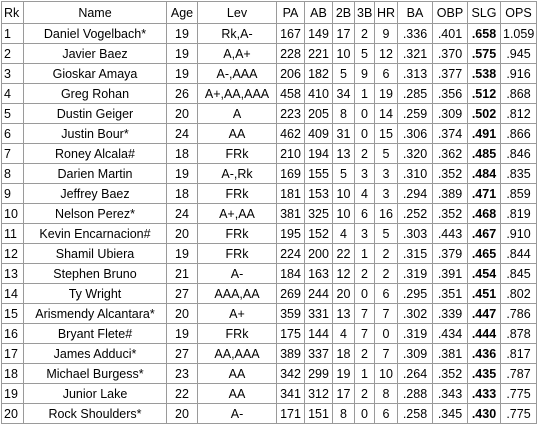  Describe the element at coordinates (318, 133) in the screenshot. I see `table-cell: 409` at that location.